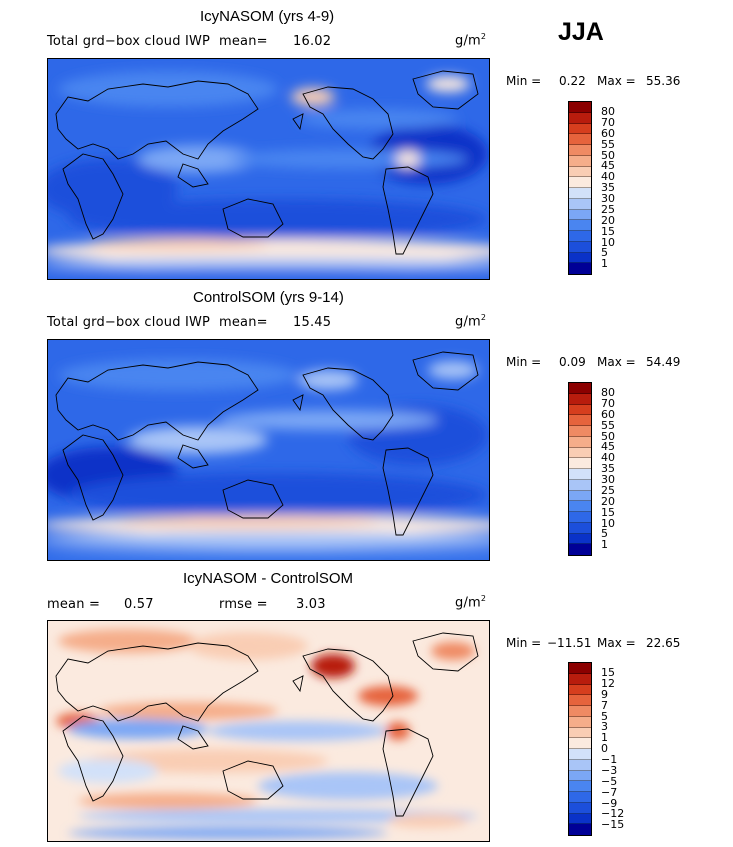 This screenshot has width=733, height=847. I want to click on panel-2-max-value: 54.49, so click(663, 362).